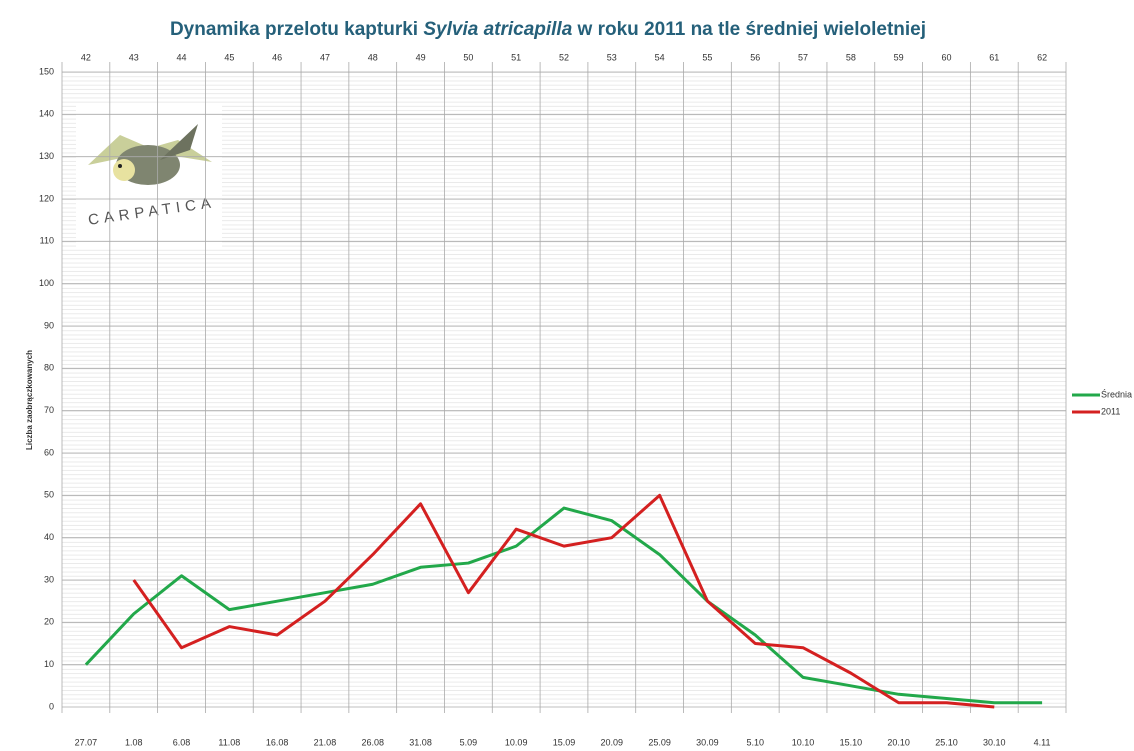 The width and height of the screenshot is (1134, 751). I want to click on top-tick-label: 53, so click(612, 57).